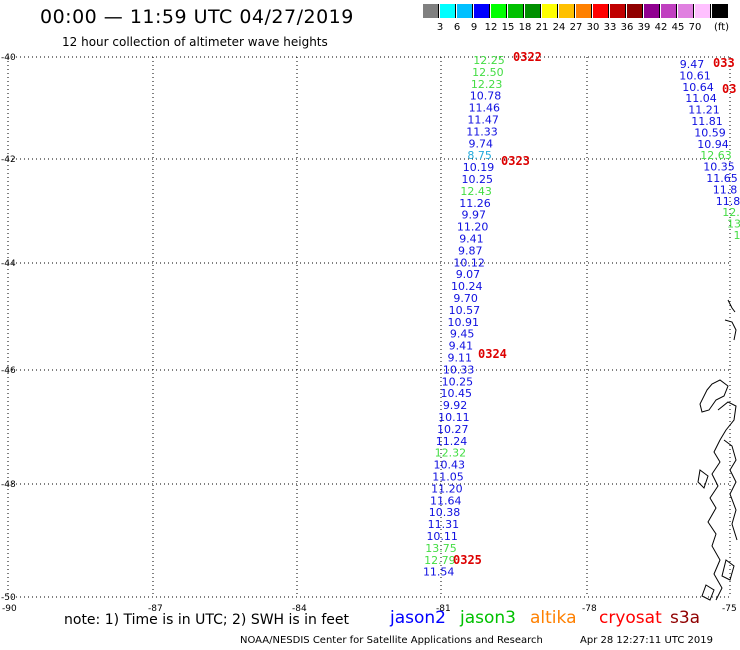 Image resolution: width=740 pixels, height=650 pixels. I want to click on latitude-labels: -40 -42 -44 -46 -48 -50, so click(8, 328).